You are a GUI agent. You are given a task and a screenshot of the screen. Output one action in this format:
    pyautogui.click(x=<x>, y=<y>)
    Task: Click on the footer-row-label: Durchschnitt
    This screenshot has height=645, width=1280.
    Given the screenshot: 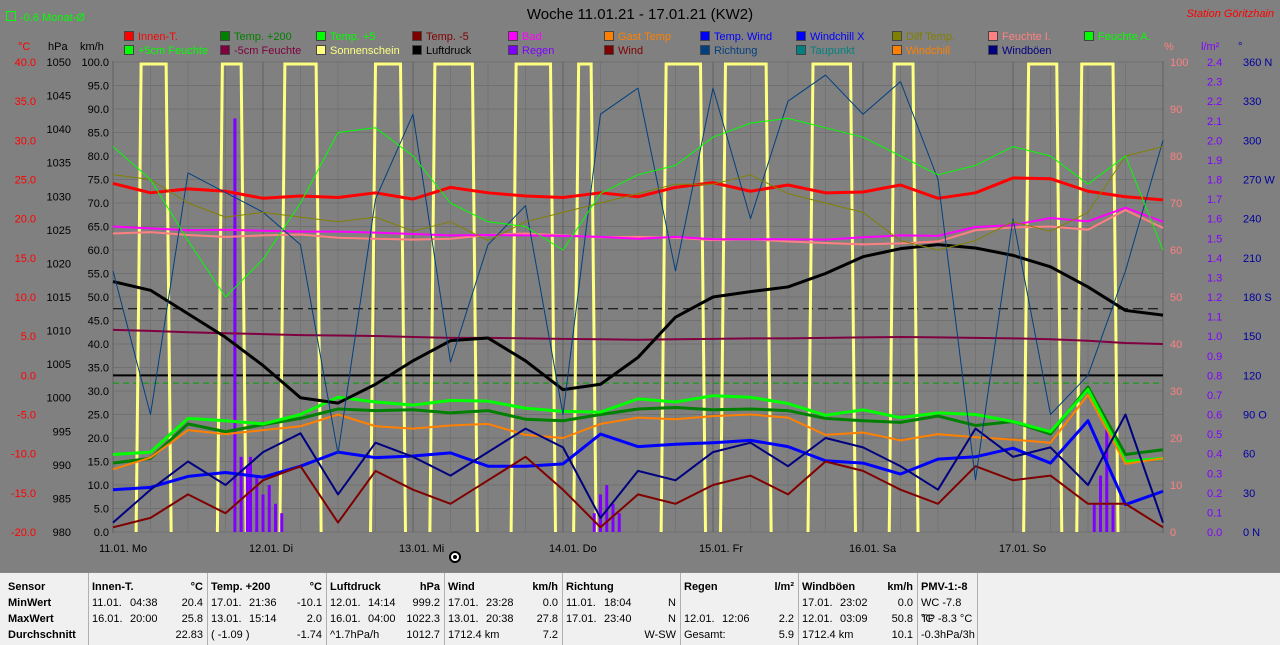 What is the action you would take?
    pyautogui.click(x=42, y=635)
    